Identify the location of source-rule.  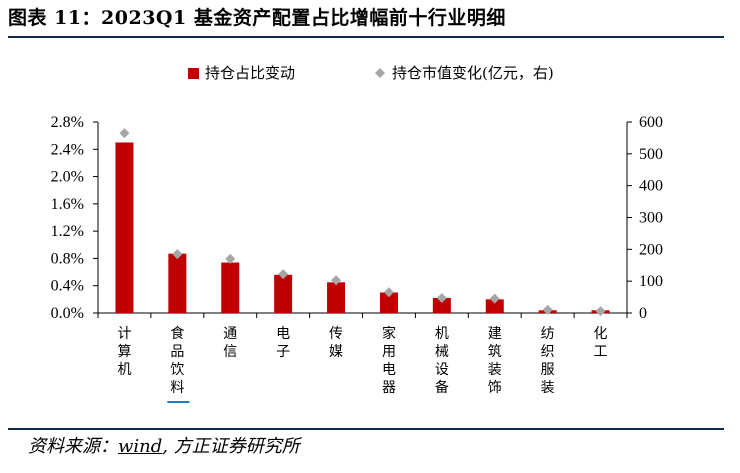
(366, 429).